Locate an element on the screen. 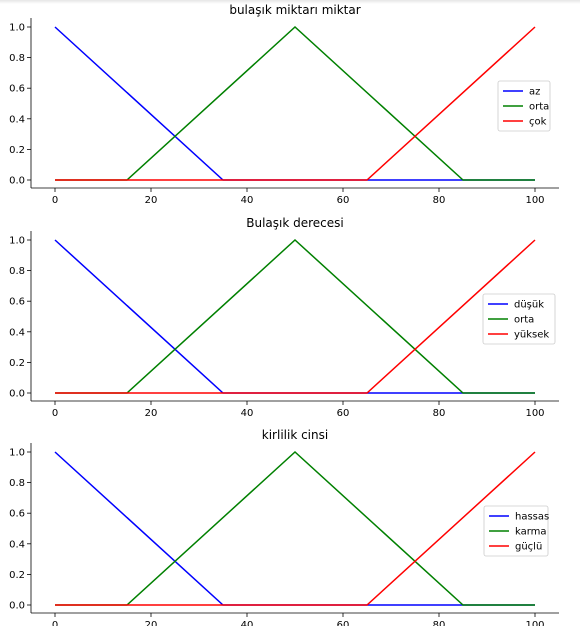 The image size is (580, 626). legend-entry: karma is located at coordinates (531, 532).